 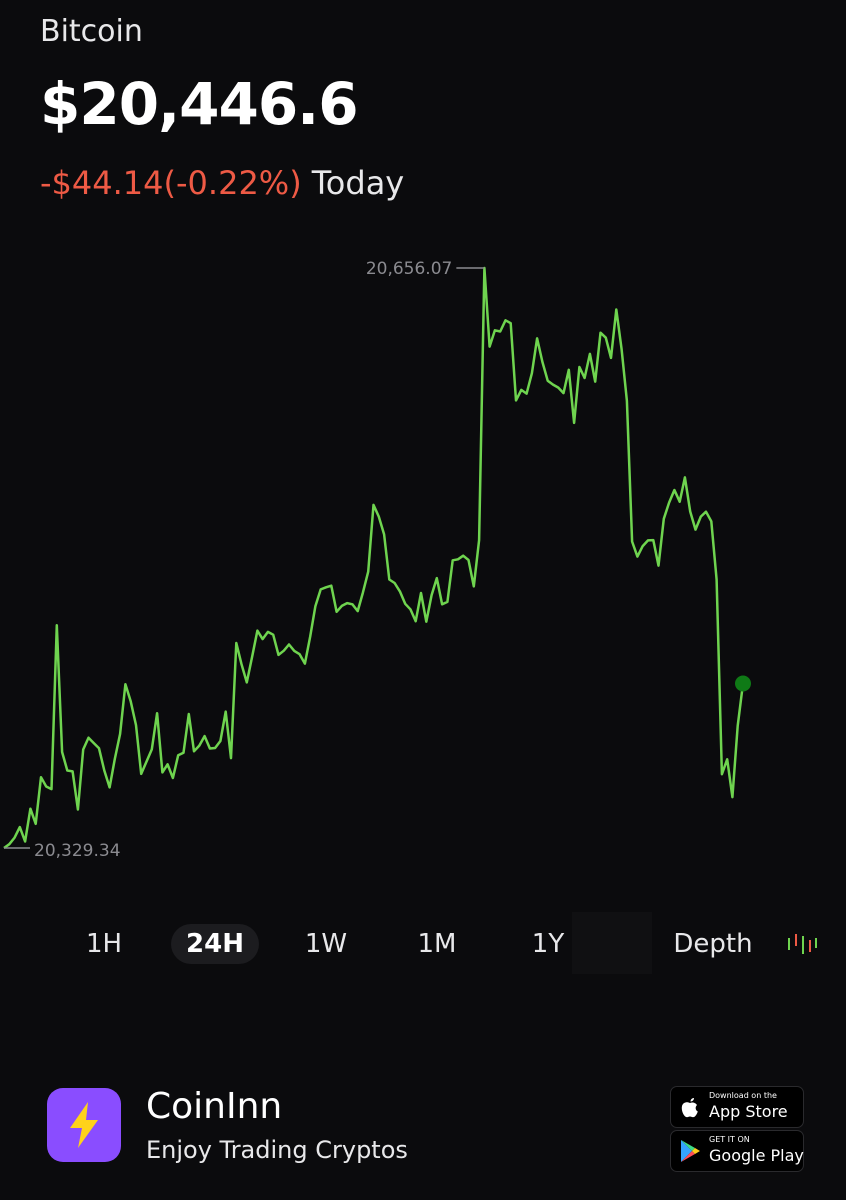 What do you see at coordinates (91, 31) in the screenshot?
I see `asset-name: Bitcoin` at bounding box center [91, 31].